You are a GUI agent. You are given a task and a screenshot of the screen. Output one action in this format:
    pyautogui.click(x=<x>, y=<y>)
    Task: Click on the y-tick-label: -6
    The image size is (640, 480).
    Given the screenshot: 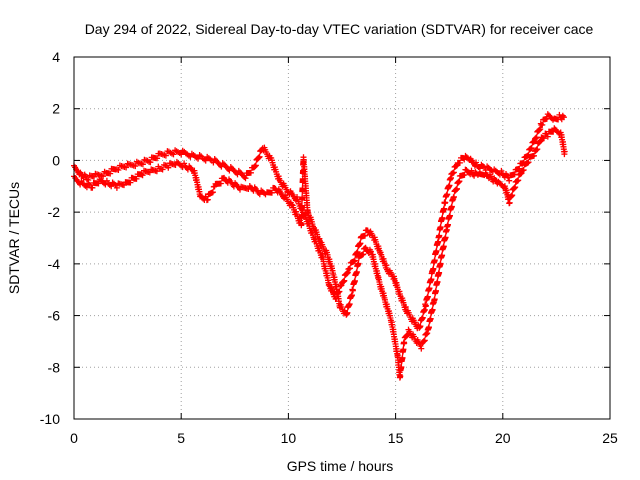 What is the action you would take?
    pyautogui.click(x=54, y=316)
    